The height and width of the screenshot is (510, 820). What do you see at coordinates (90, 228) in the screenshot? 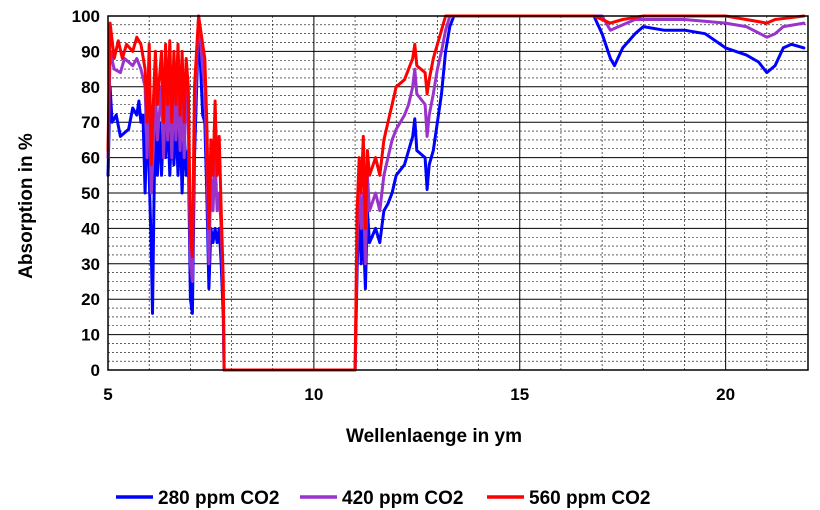
I see `y-tick-label: 40` at bounding box center [90, 228].